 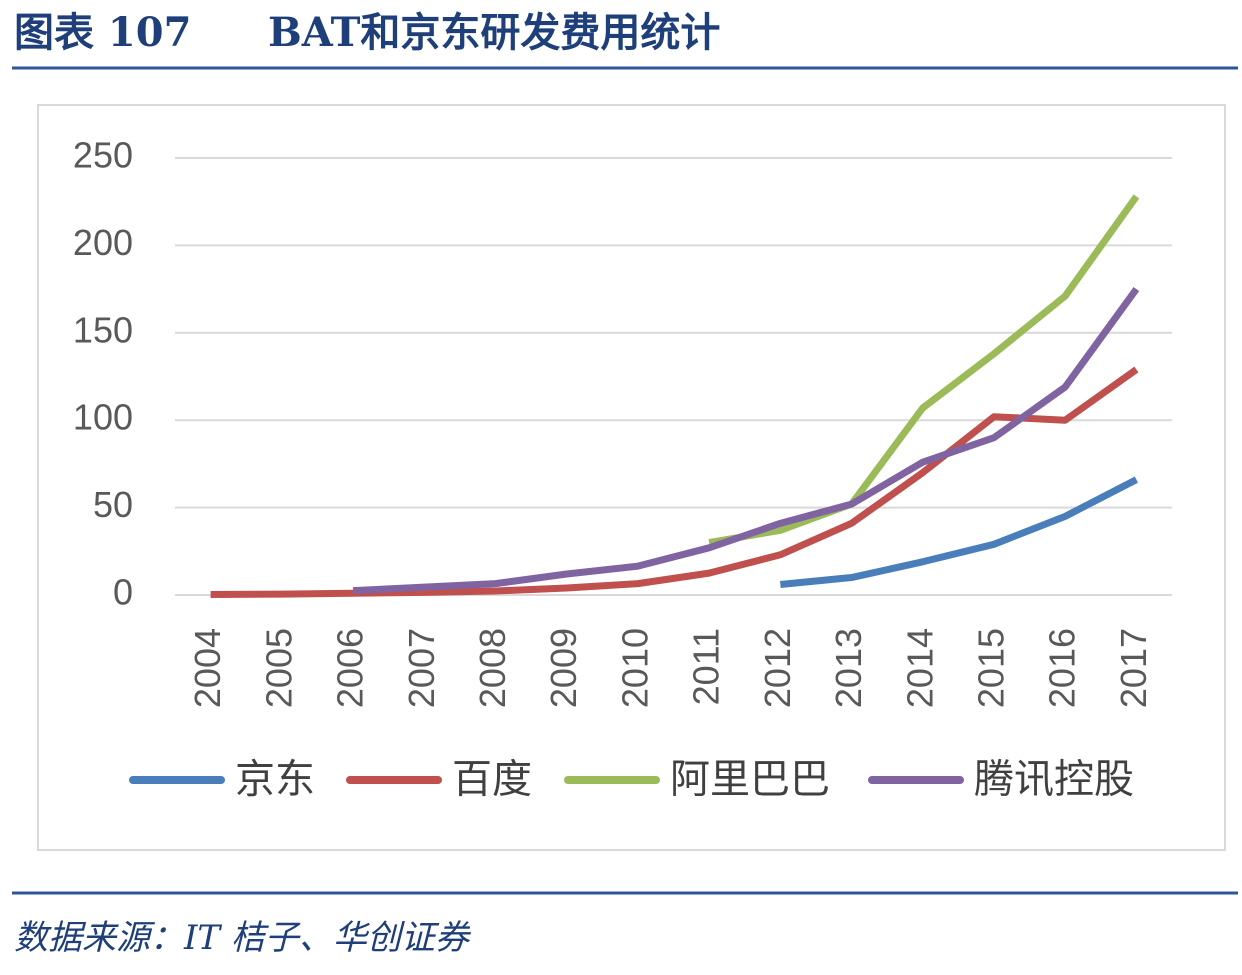 I want to click on x-tick-label: 2013, so click(x=848, y=668).